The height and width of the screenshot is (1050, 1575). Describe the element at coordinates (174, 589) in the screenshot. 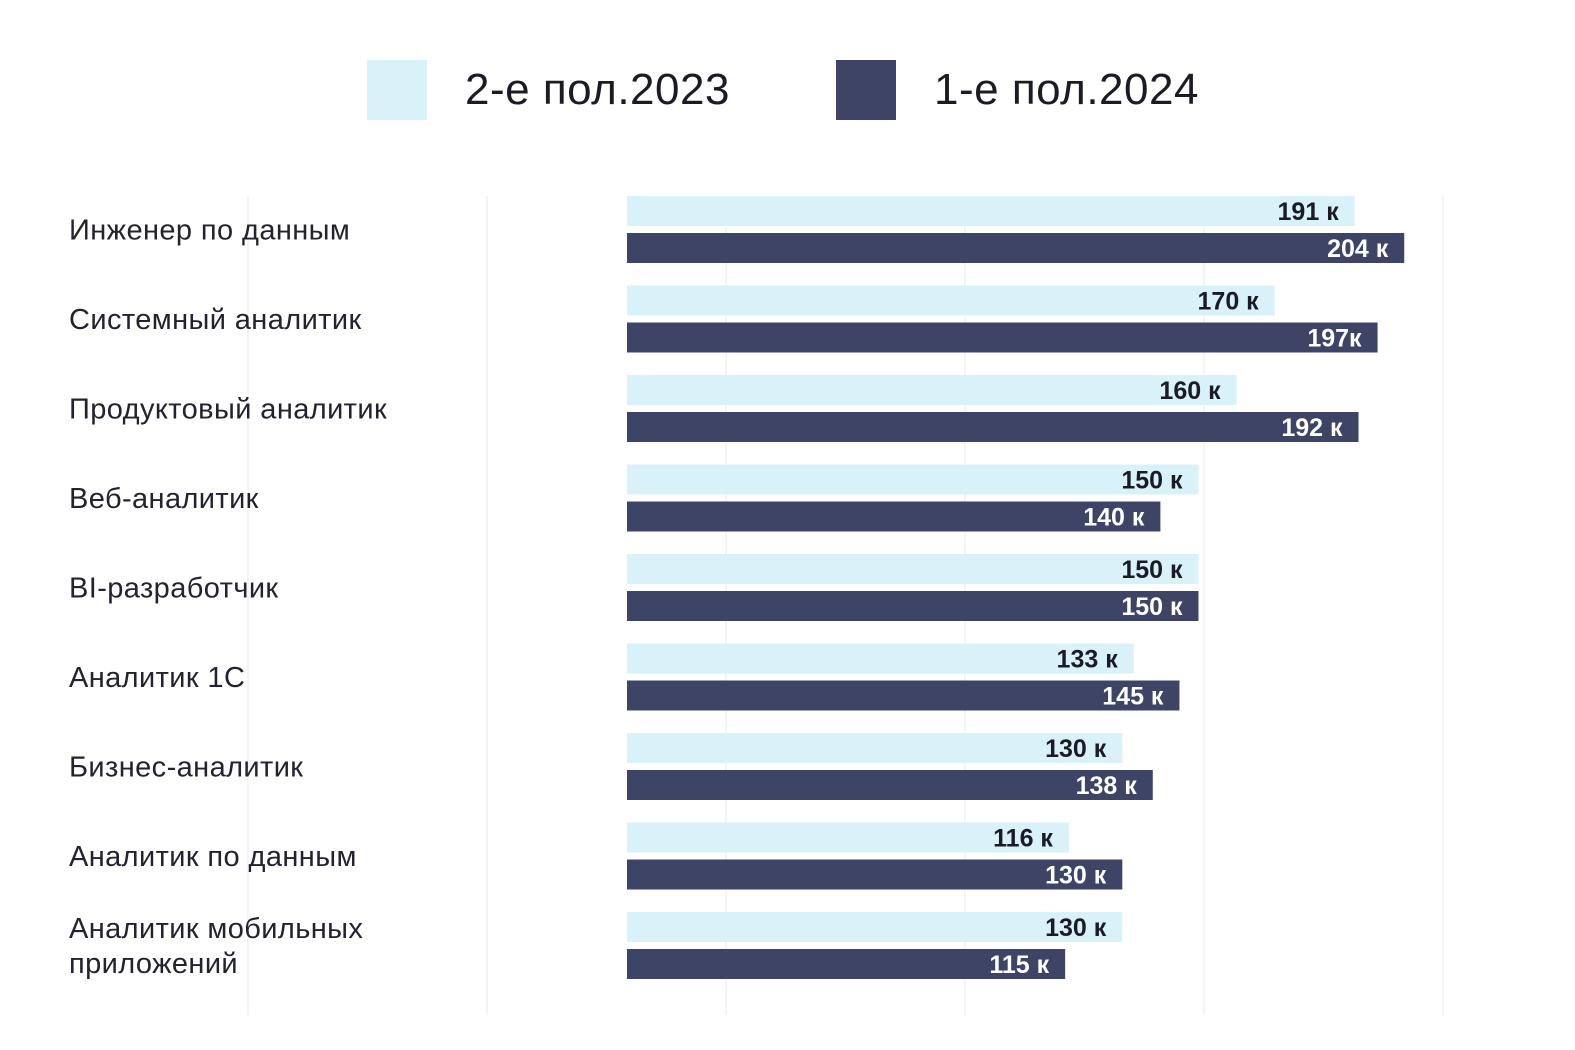

I see `category-label: BI-разработчик` at that location.